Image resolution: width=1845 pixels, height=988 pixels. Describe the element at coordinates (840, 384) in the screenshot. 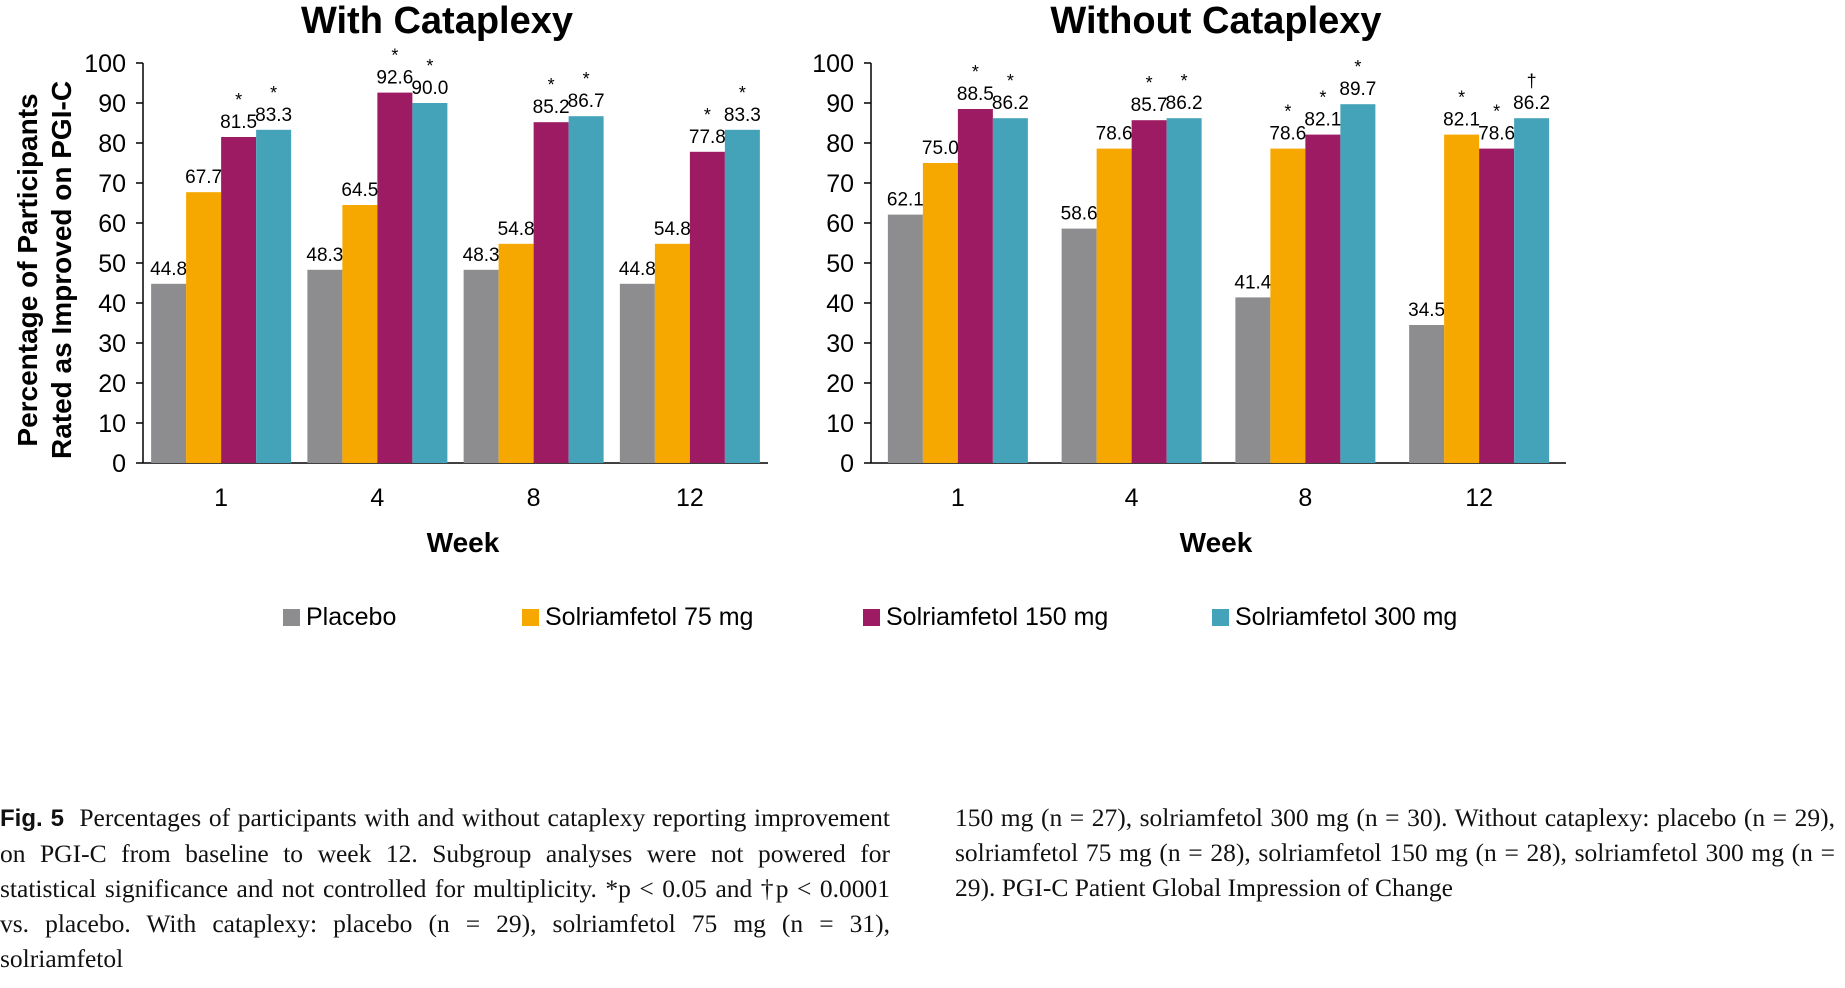

I see `panel2-ytick-label: 20` at that location.